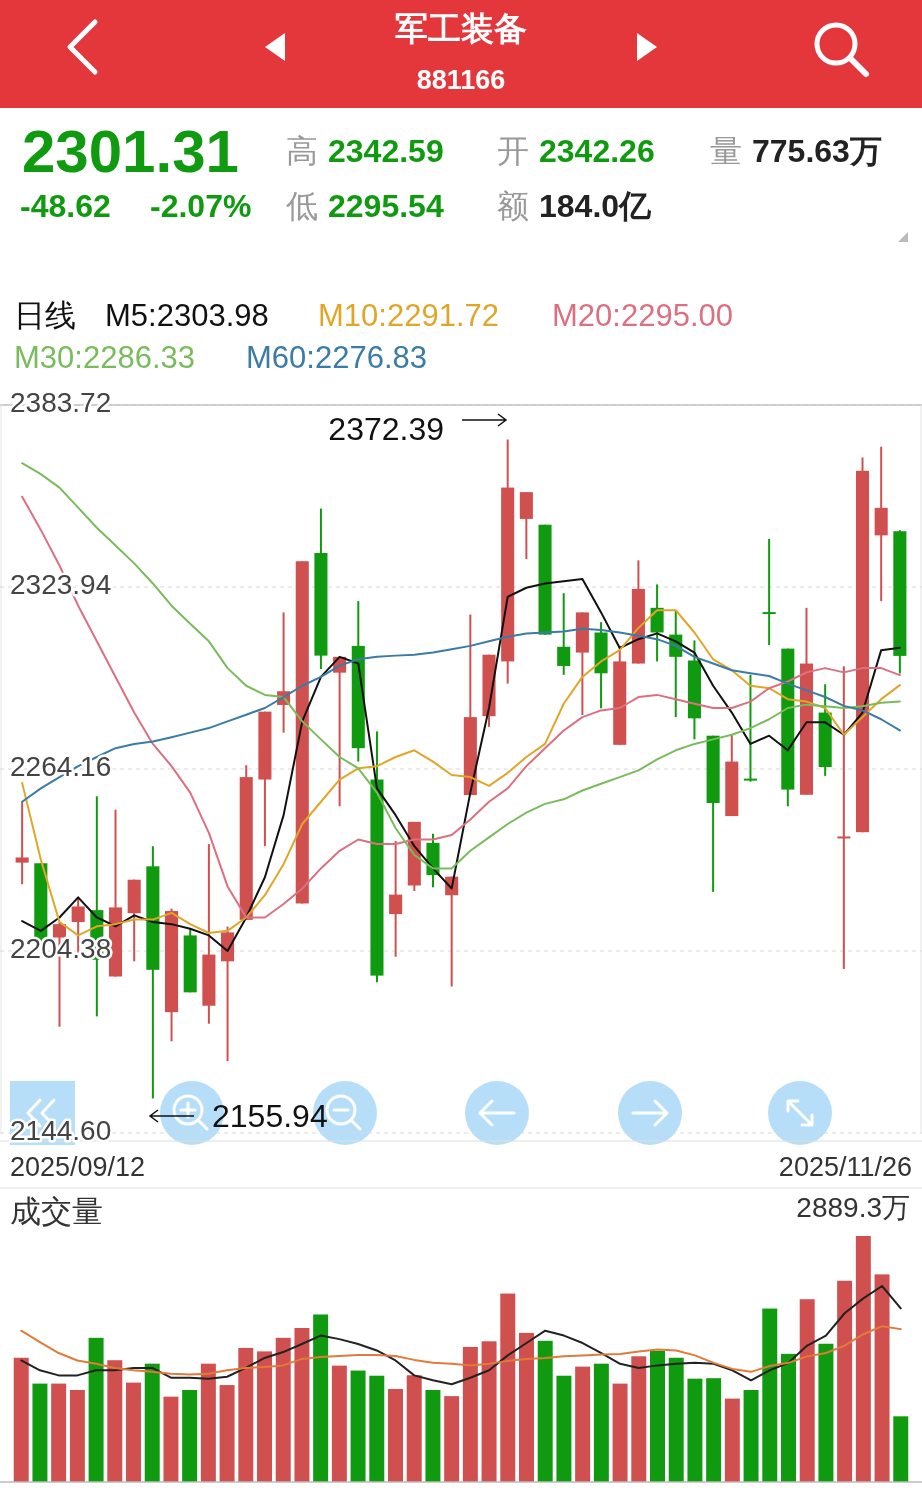 The height and width of the screenshot is (1494, 922). What do you see at coordinates (576, 151) in the screenshot?
I see `text: 开 2342.26` at bounding box center [576, 151].